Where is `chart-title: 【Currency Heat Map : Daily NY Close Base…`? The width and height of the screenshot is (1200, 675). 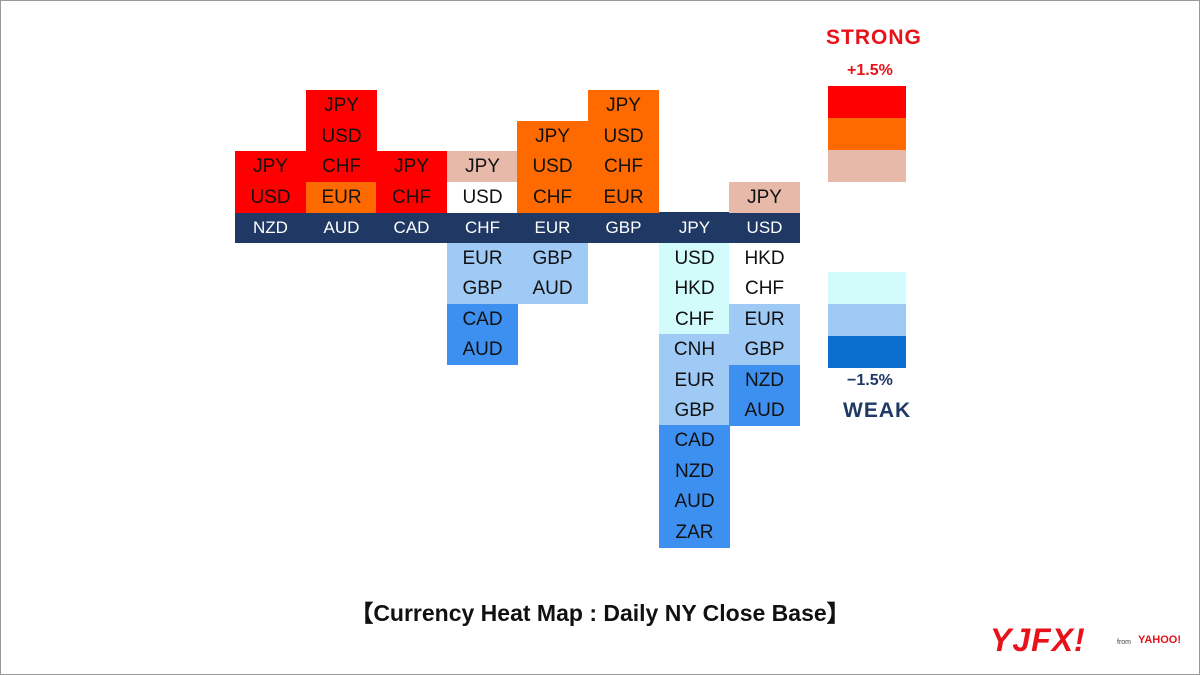 chart-title: 【Currency Heat Map : Daily NY Close Base… is located at coordinates (600, 613).